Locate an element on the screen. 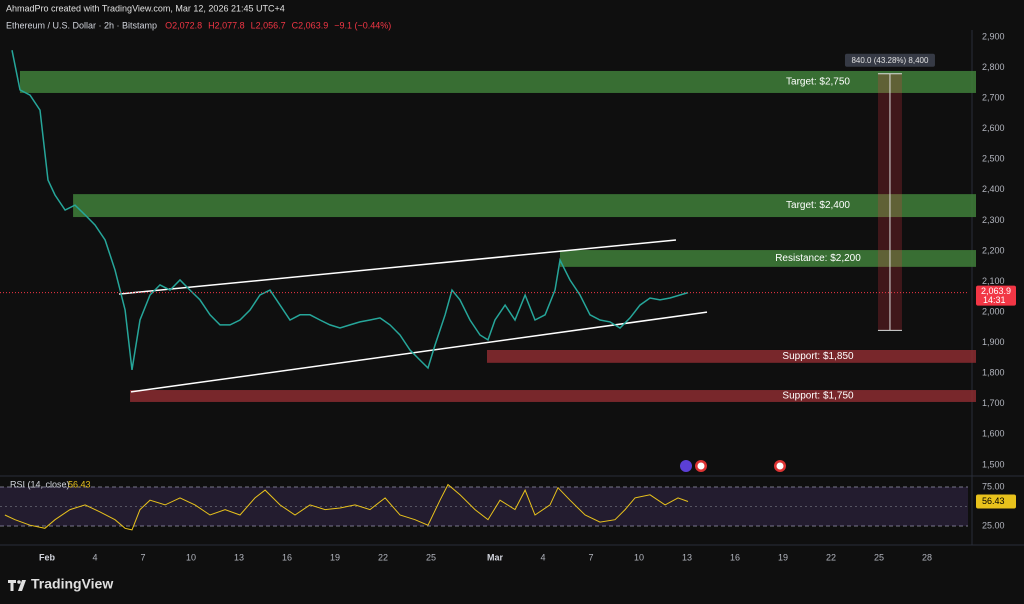 This screenshot has height=604, width=1024. series-line is located at coordinates (346, 507).